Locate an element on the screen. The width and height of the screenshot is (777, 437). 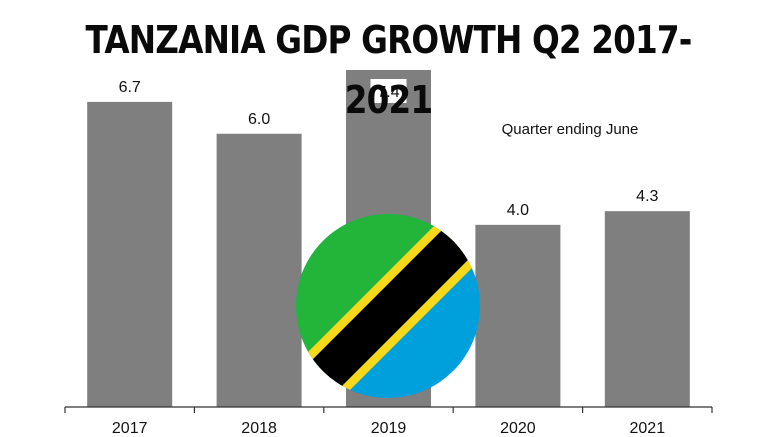
data-label-2020: 4.0 is located at coordinates (518, 210).